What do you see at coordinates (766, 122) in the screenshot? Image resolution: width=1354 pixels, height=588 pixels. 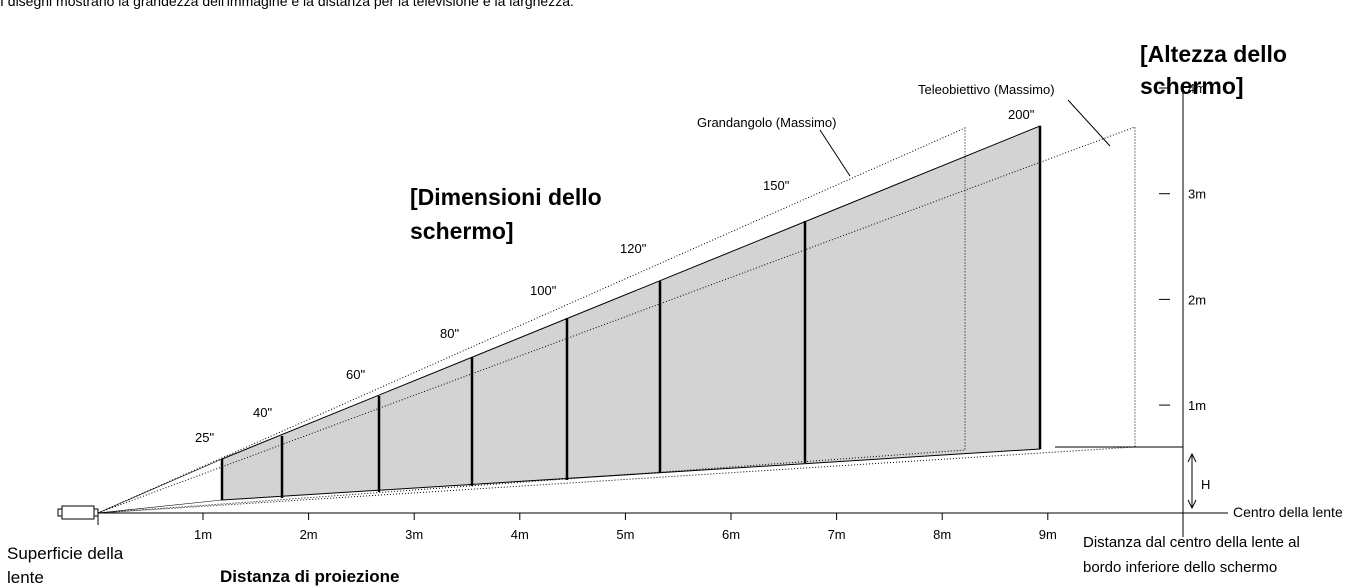 I see `wide-label: Grandangolo (Massimo)` at bounding box center [766, 122].